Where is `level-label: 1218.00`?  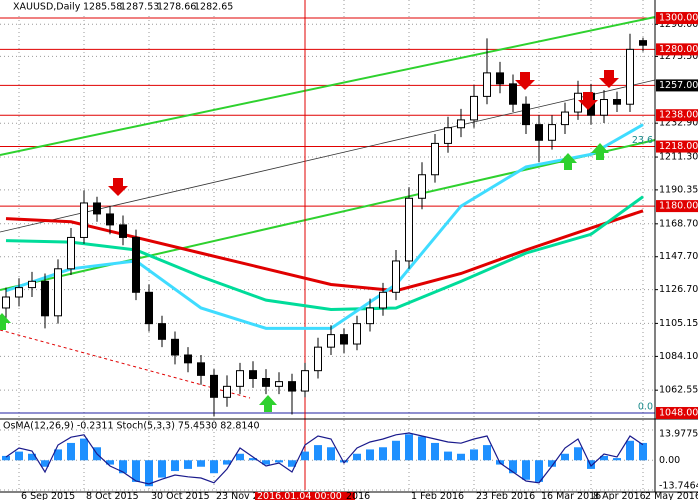
level-label: 1218.00 is located at coordinates (678, 146).